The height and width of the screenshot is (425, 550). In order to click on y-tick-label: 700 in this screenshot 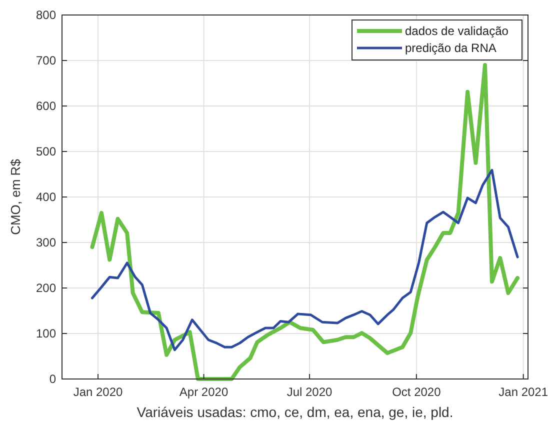, I will do `click(46, 61)`.